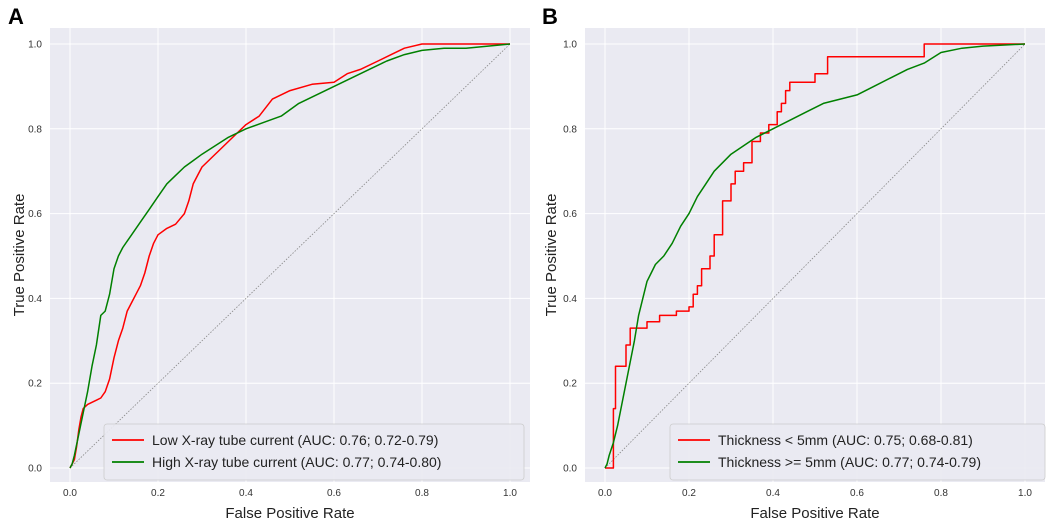 Image resolution: width=1054 pixels, height=526 pixels. What do you see at coordinates (849, 462) in the screenshot?
I see `legend-label-series-2: Thickness >= 5mm (AUC: 0.77; 0.74-0.79)` at bounding box center [849, 462].